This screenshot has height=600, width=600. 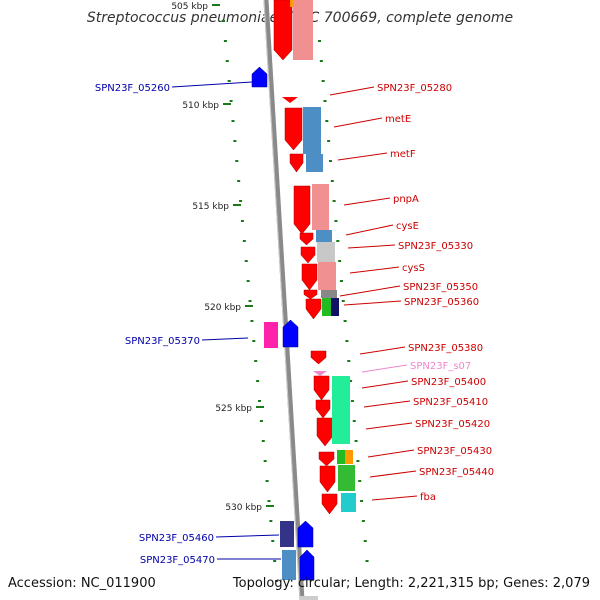 I want to click on gene-label: SPN23F_05410, so click(x=450, y=402).